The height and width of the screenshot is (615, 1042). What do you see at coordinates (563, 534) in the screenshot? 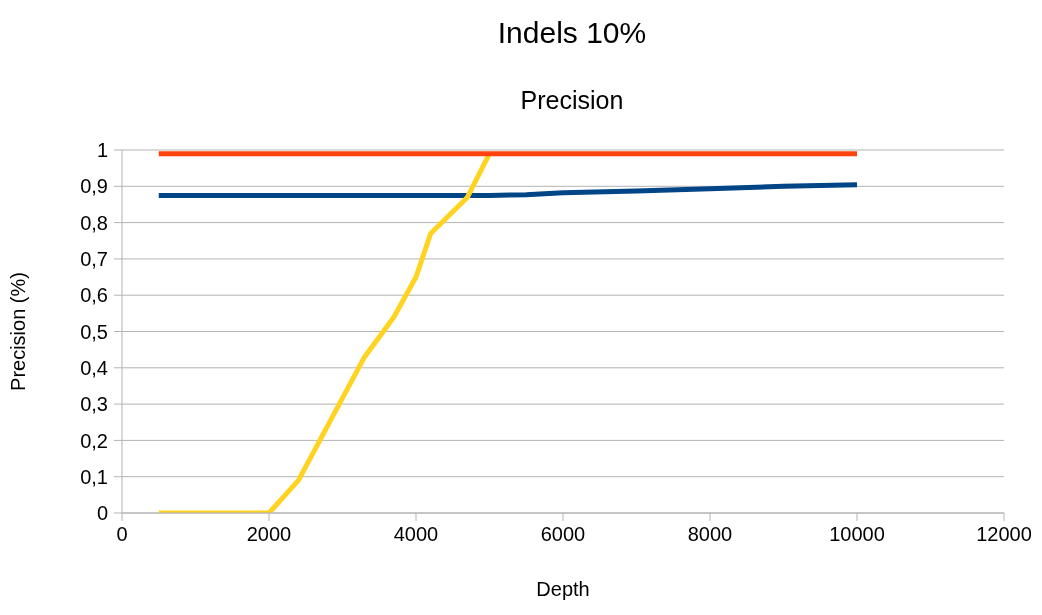
I see `x-tick-label: 6000` at bounding box center [563, 534].